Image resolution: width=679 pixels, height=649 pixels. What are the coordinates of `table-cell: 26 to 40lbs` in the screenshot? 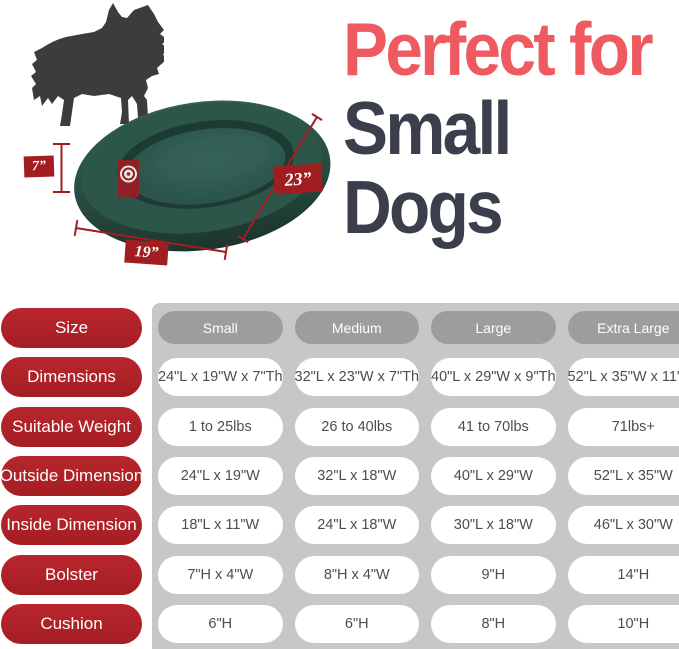 It's located at (357, 426).